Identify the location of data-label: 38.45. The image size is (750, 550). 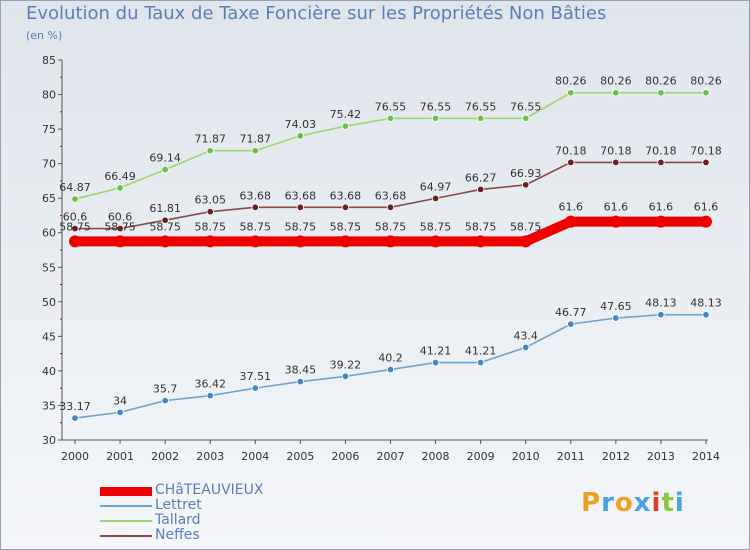
(301, 370).